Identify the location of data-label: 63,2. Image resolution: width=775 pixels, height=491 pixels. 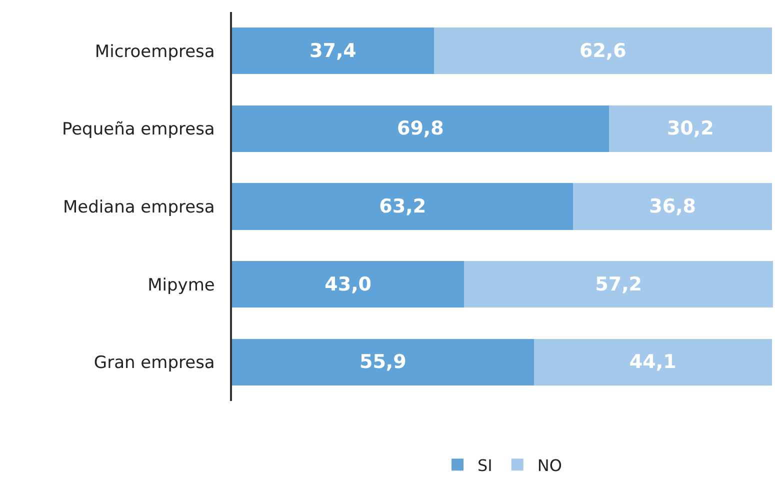
(402, 207).